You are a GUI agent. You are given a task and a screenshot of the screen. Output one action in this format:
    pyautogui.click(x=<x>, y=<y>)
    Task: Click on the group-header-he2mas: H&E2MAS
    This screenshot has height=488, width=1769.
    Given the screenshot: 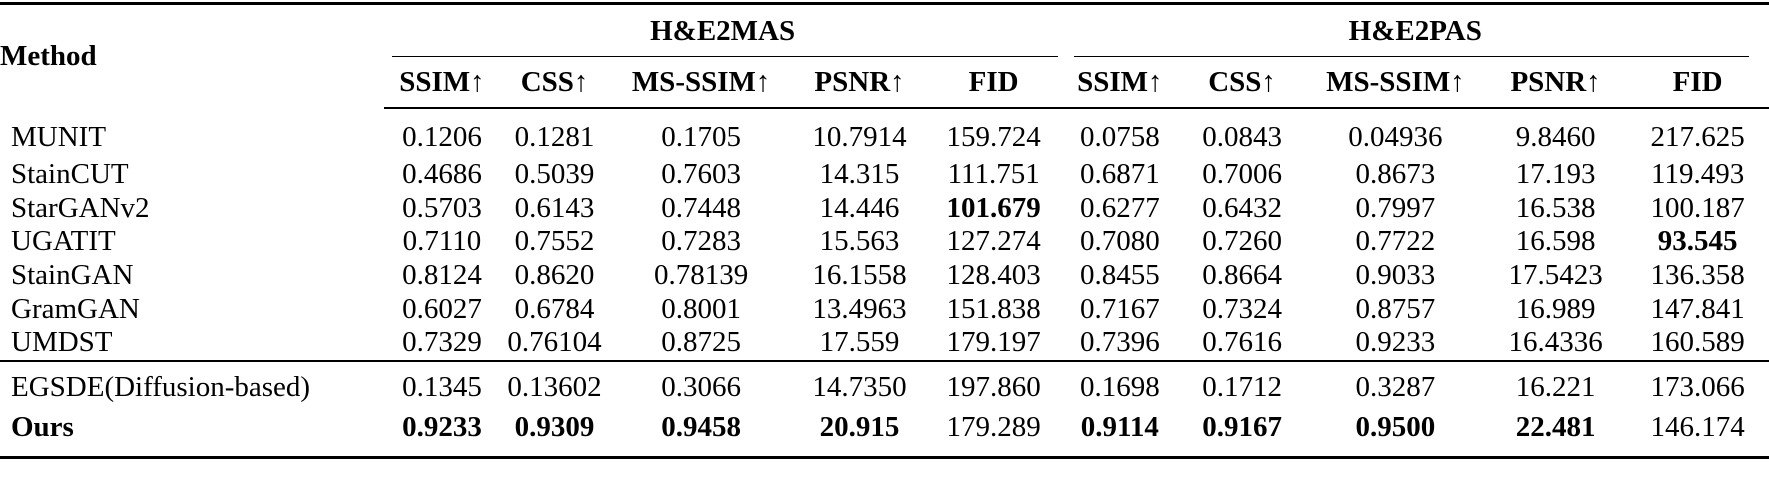 What is the action you would take?
    pyautogui.click(x=723, y=30)
    